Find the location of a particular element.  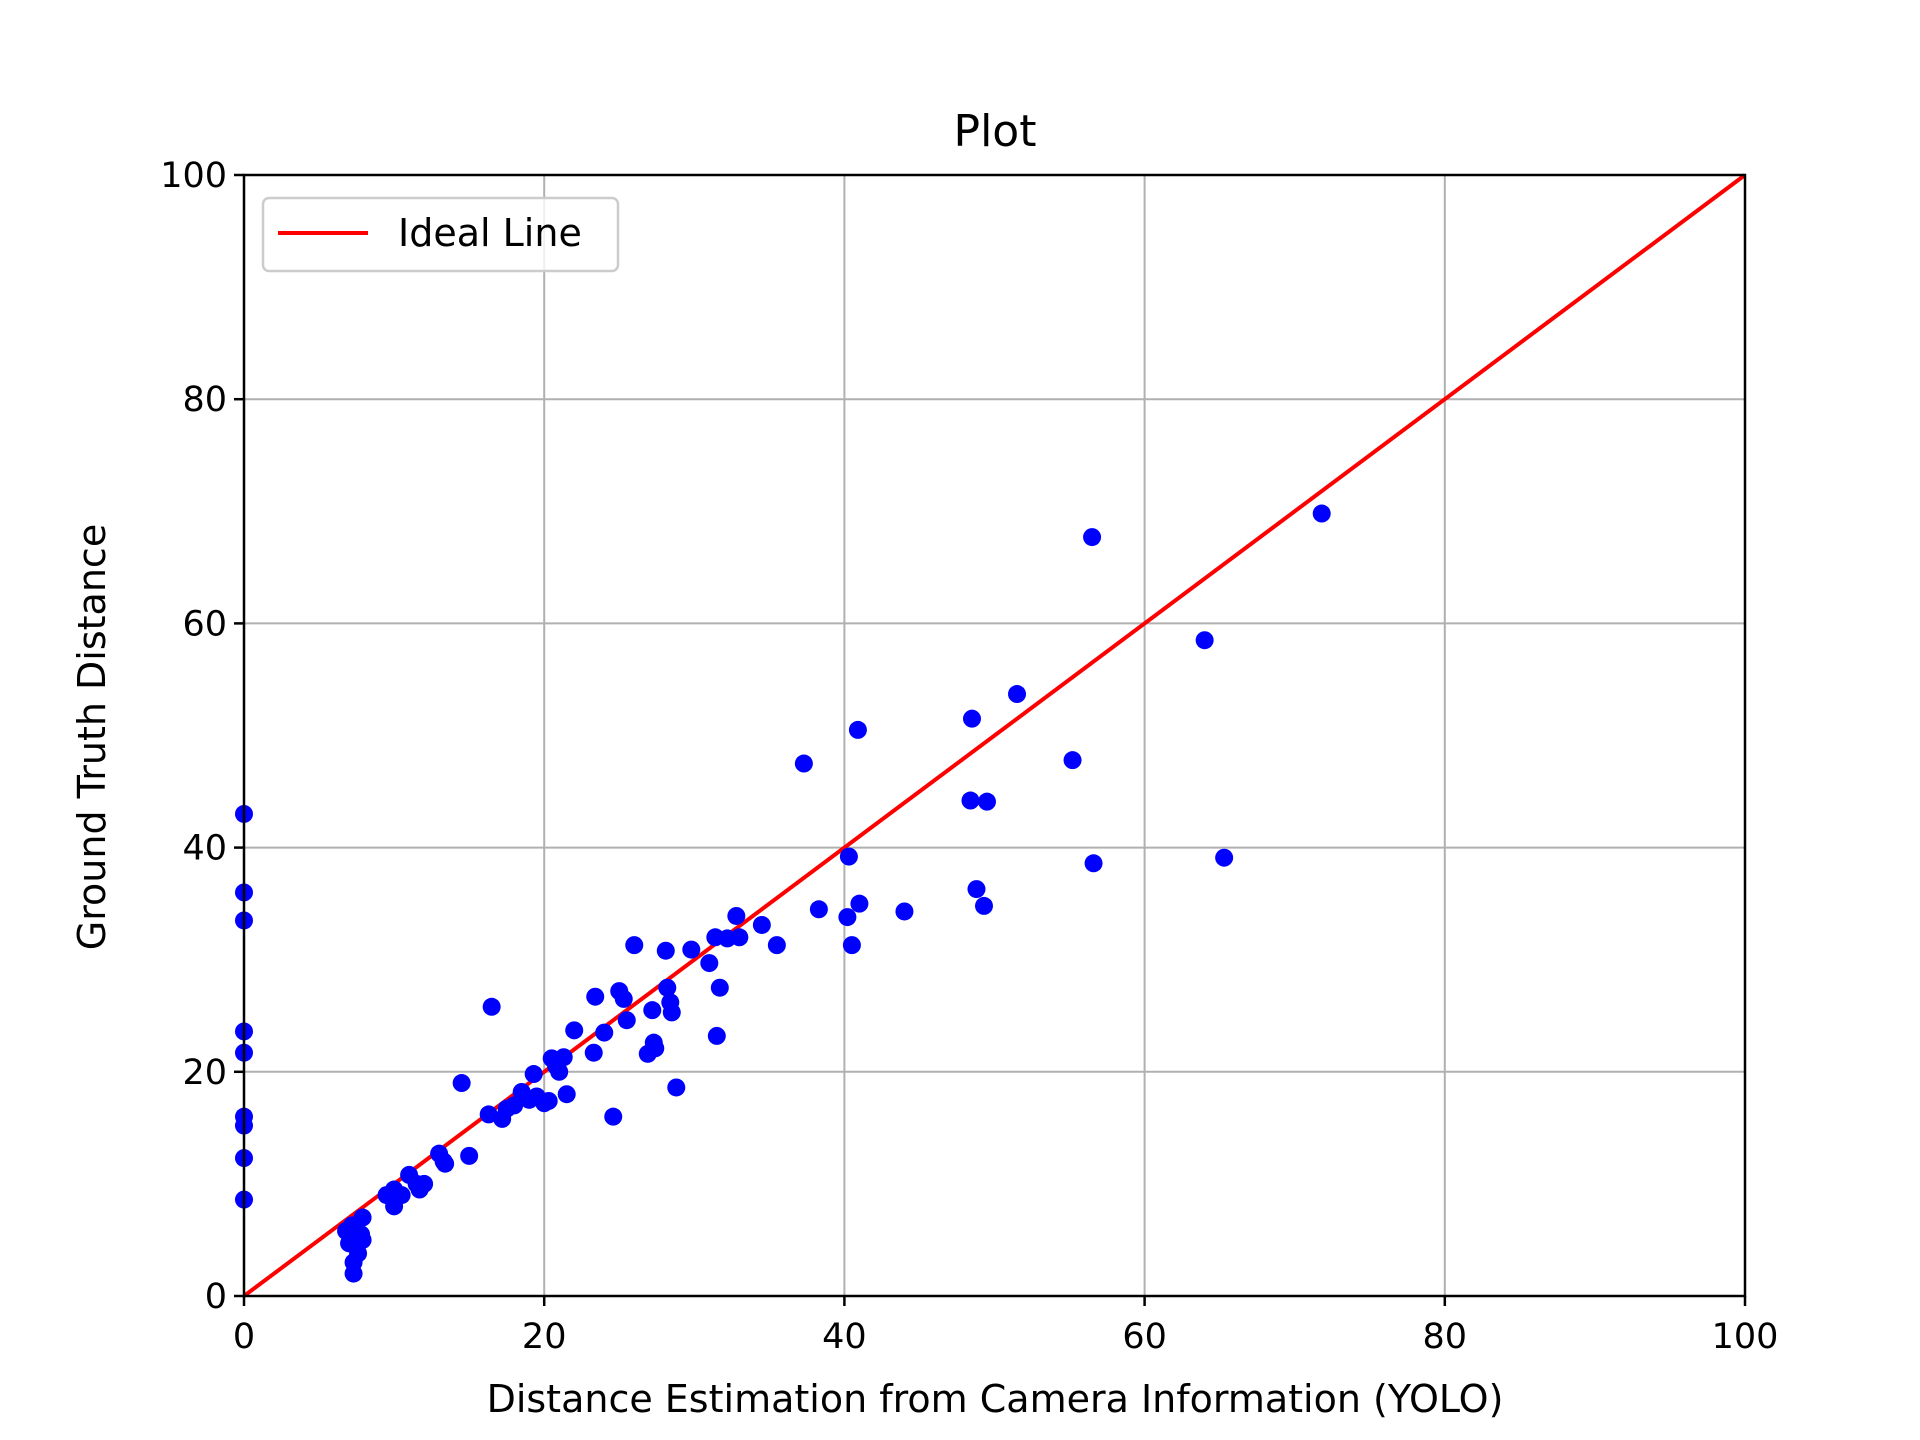

x-tick-label: 80 is located at coordinates (1445, 1337).